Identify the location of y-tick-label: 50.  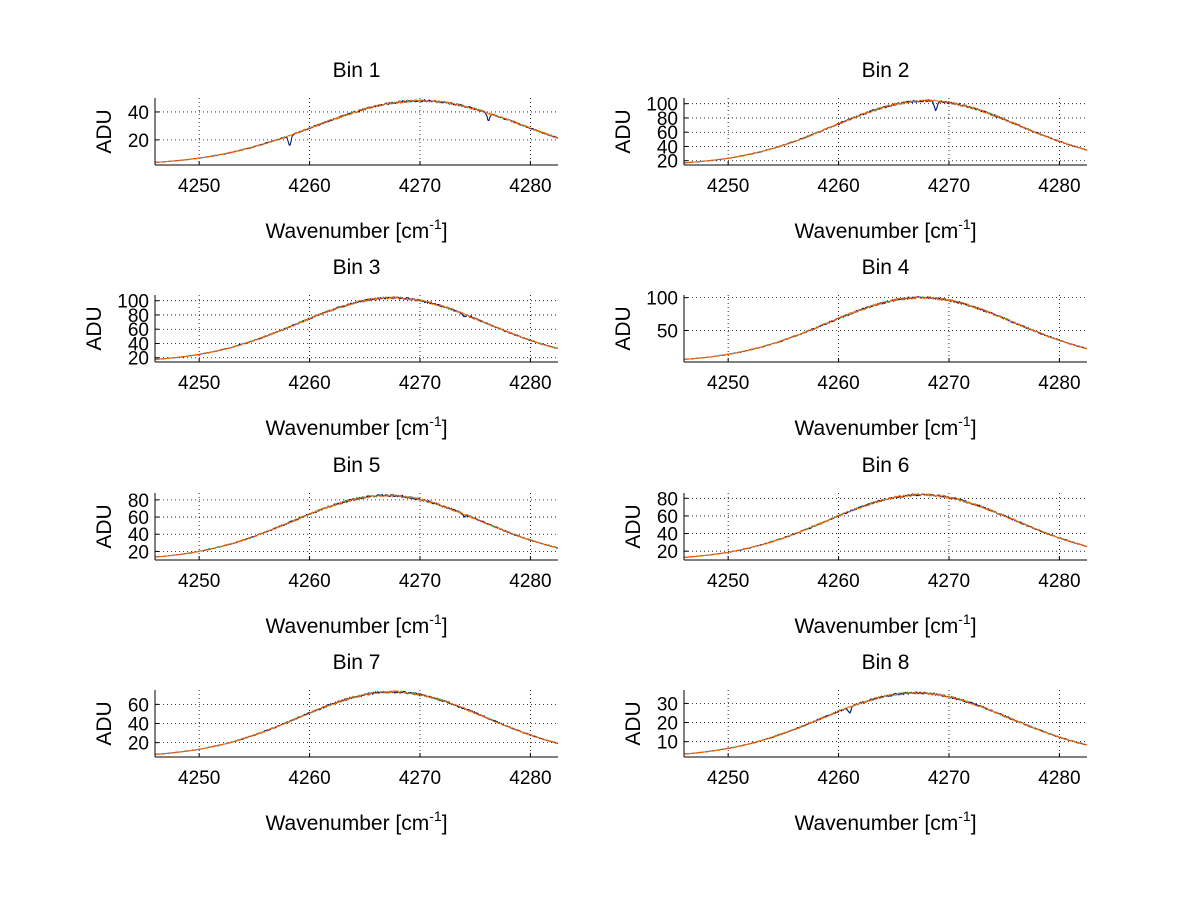
(667, 331).